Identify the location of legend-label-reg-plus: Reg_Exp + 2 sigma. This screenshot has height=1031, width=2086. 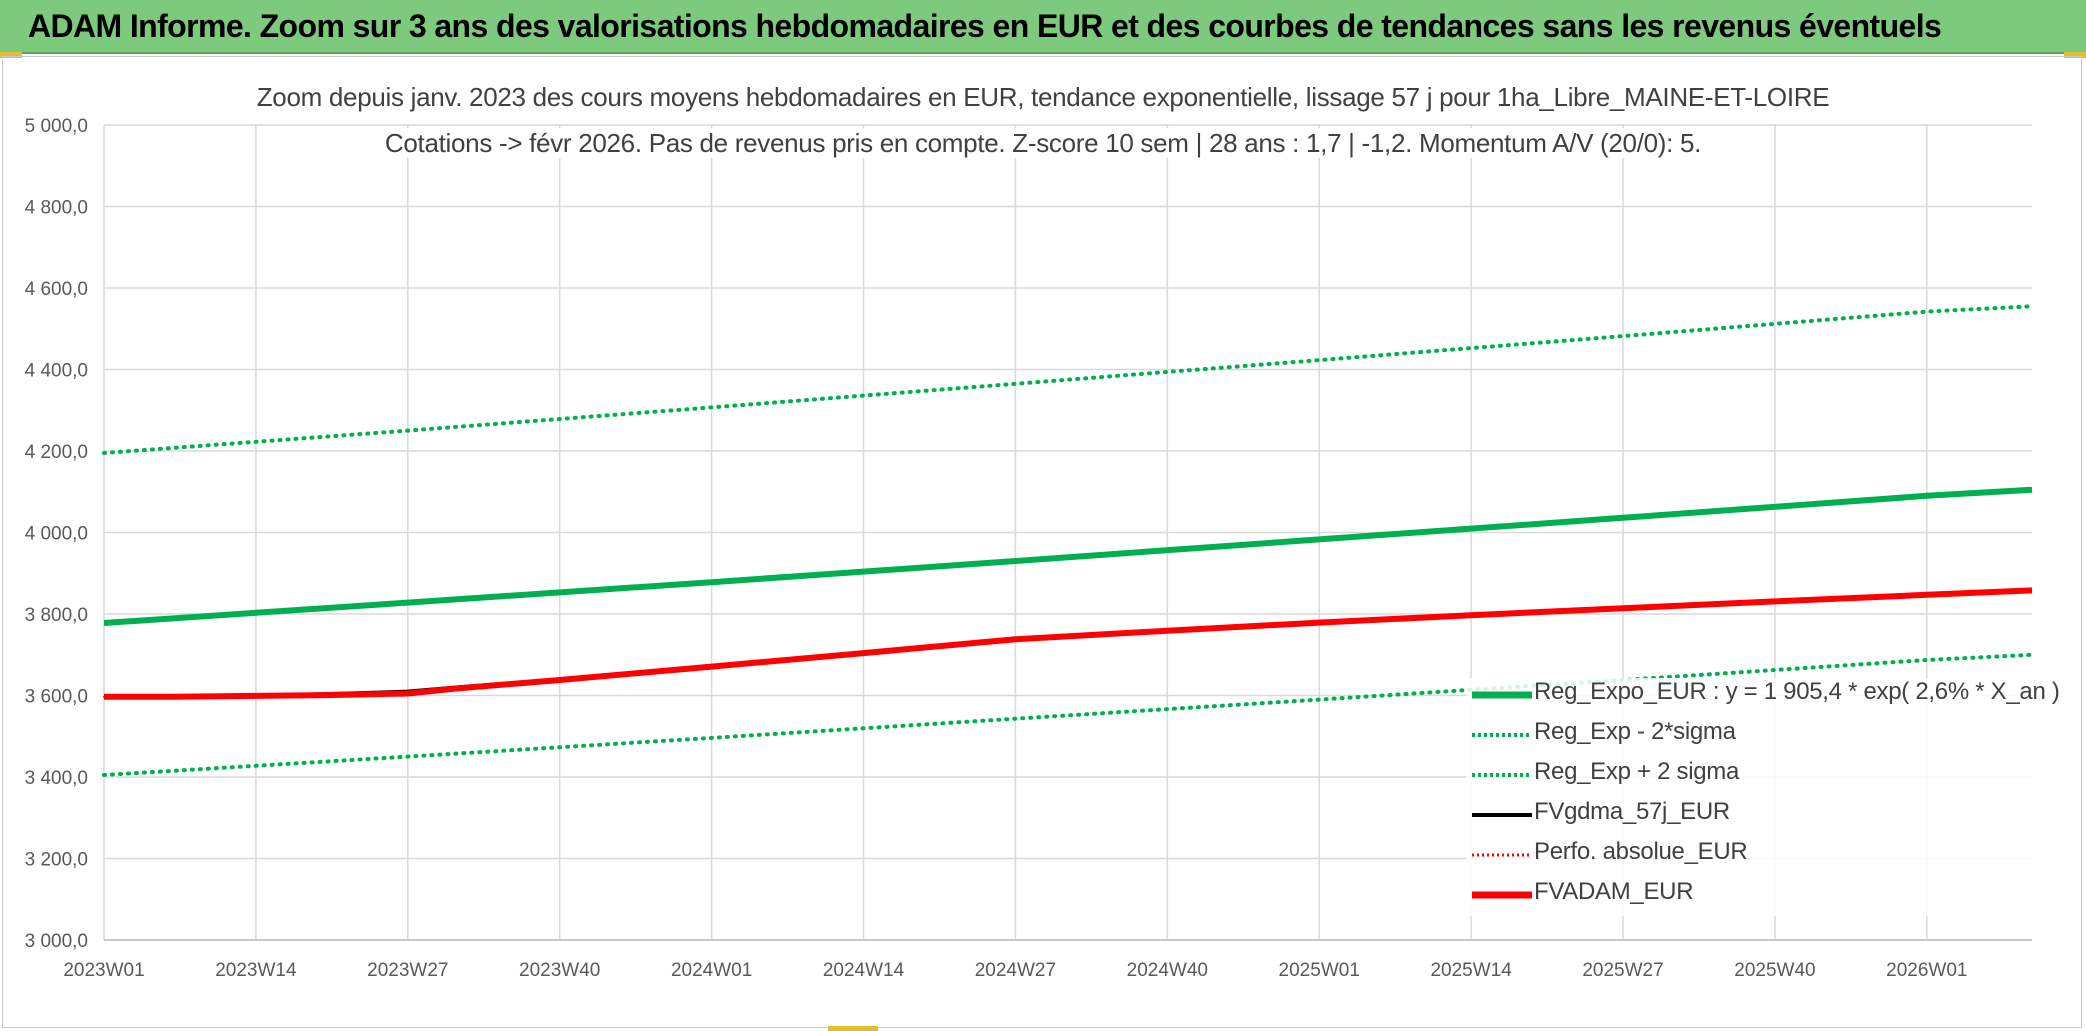
(1637, 771).